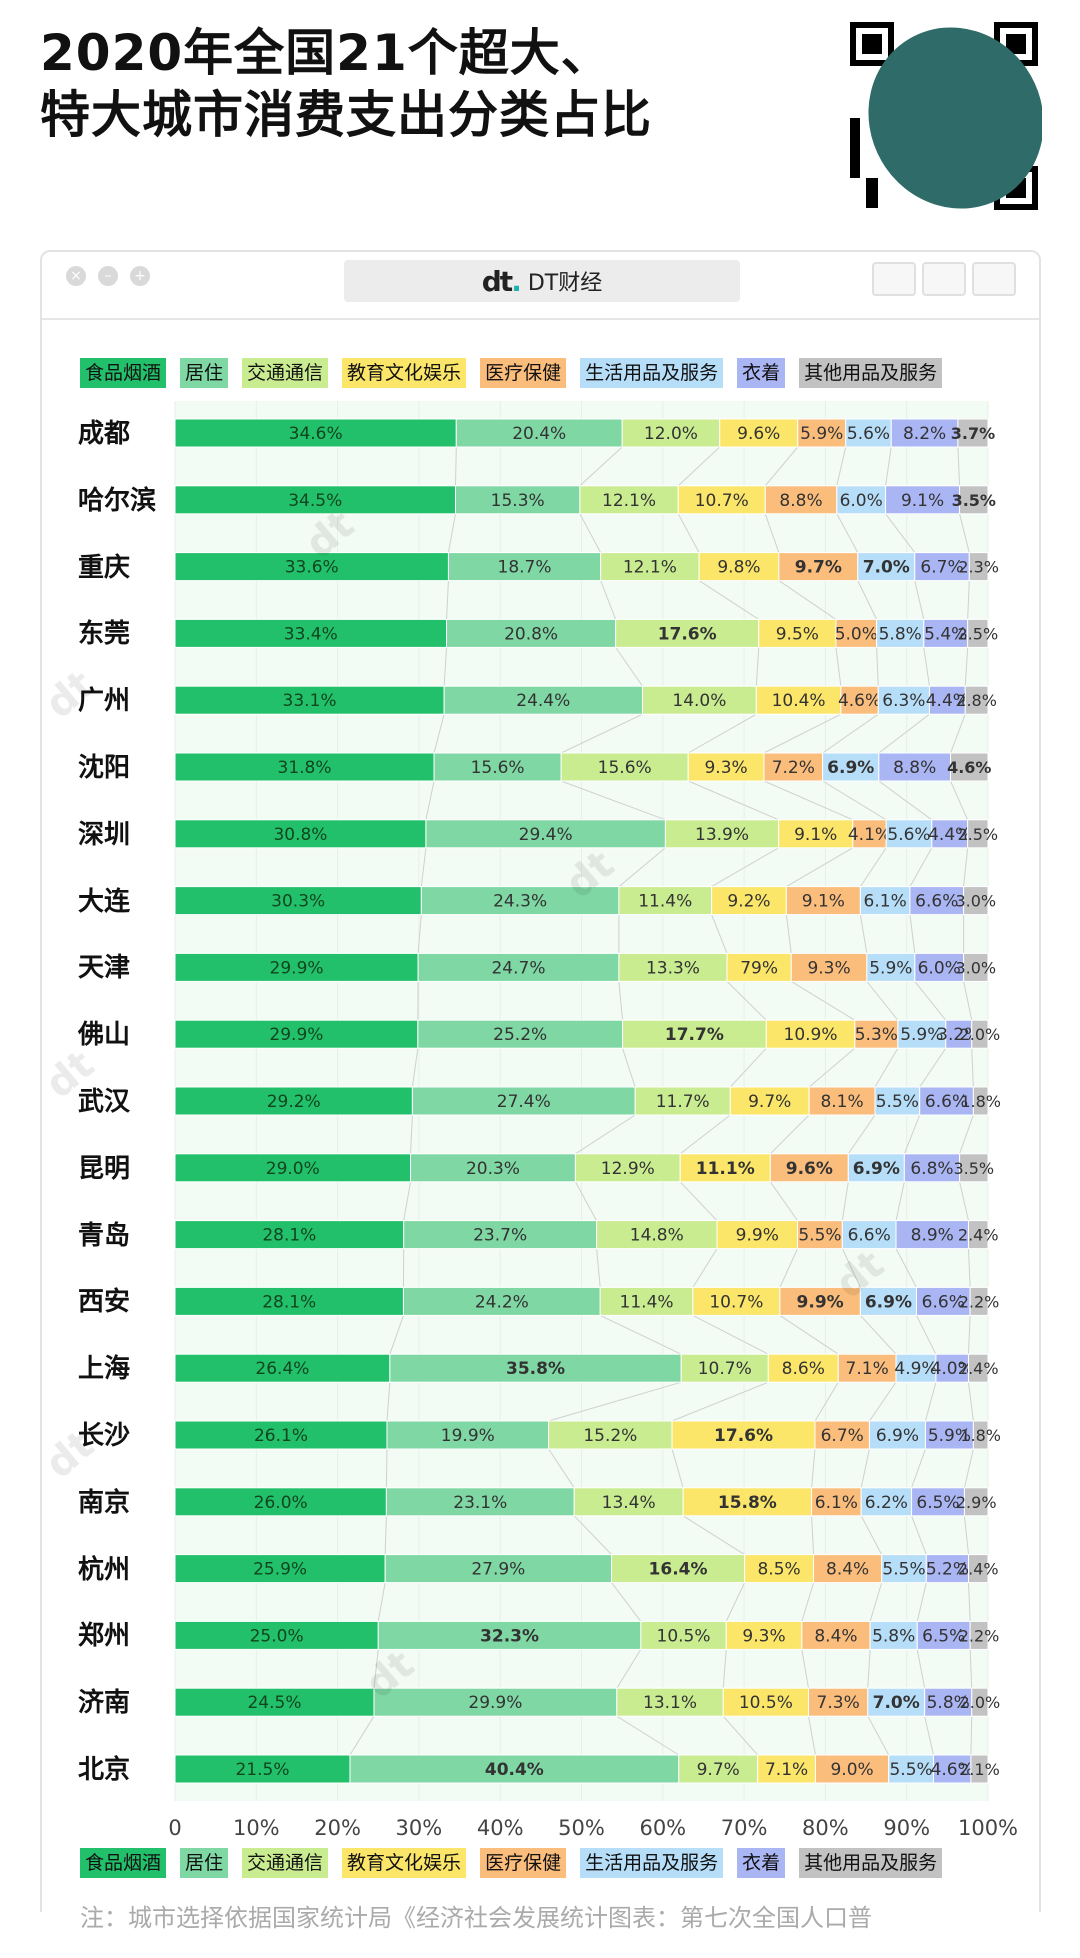 This screenshot has height=1958, width=1080. I want to click on data-label: 7.3%, so click(838, 1703).